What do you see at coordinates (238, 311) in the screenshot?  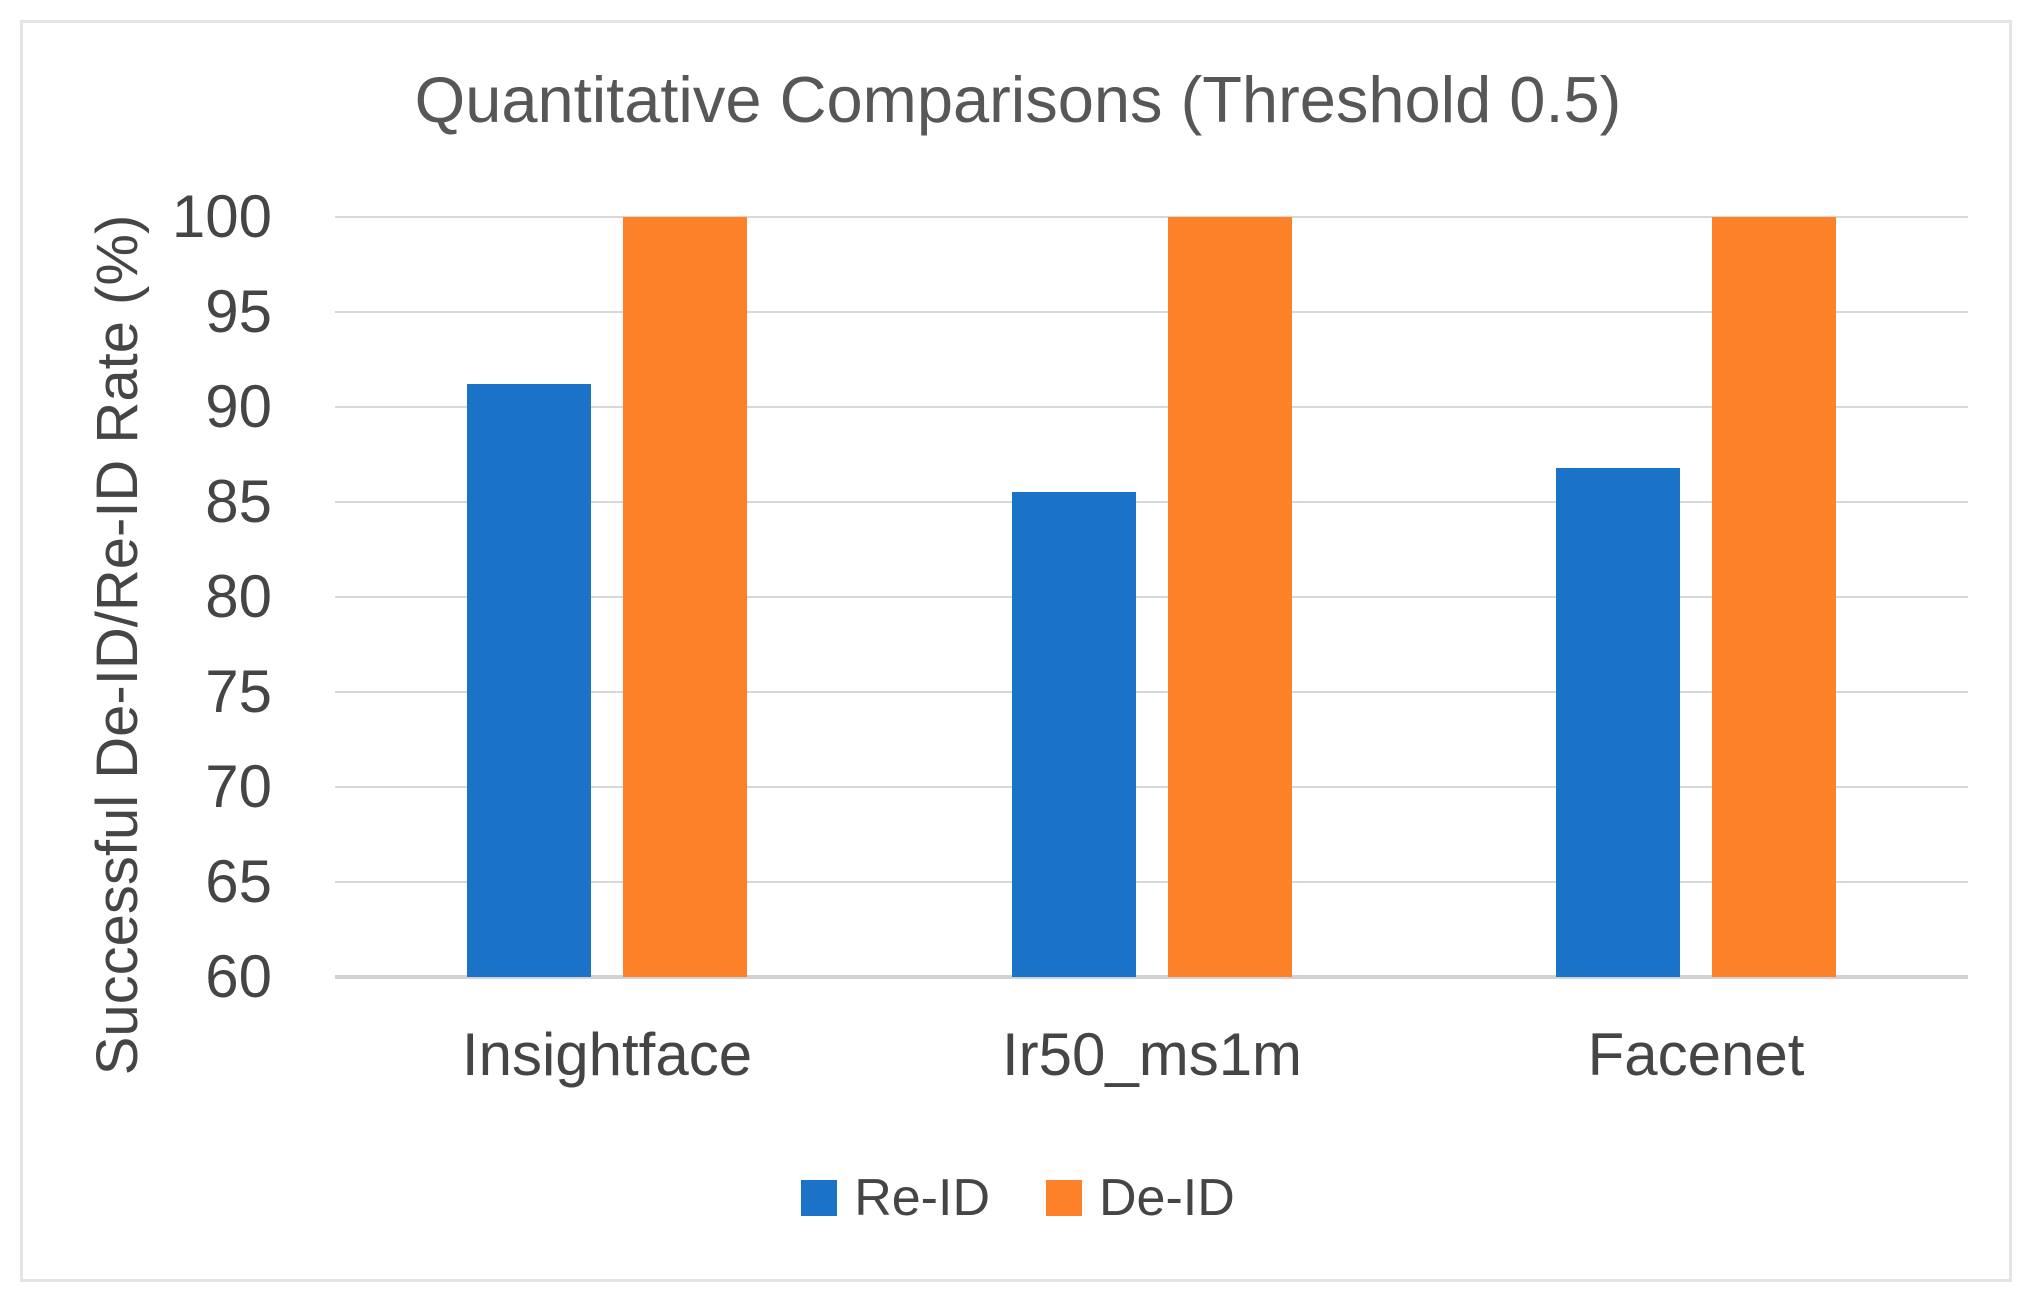 I see `y-tick-label-95: 95` at bounding box center [238, 311].